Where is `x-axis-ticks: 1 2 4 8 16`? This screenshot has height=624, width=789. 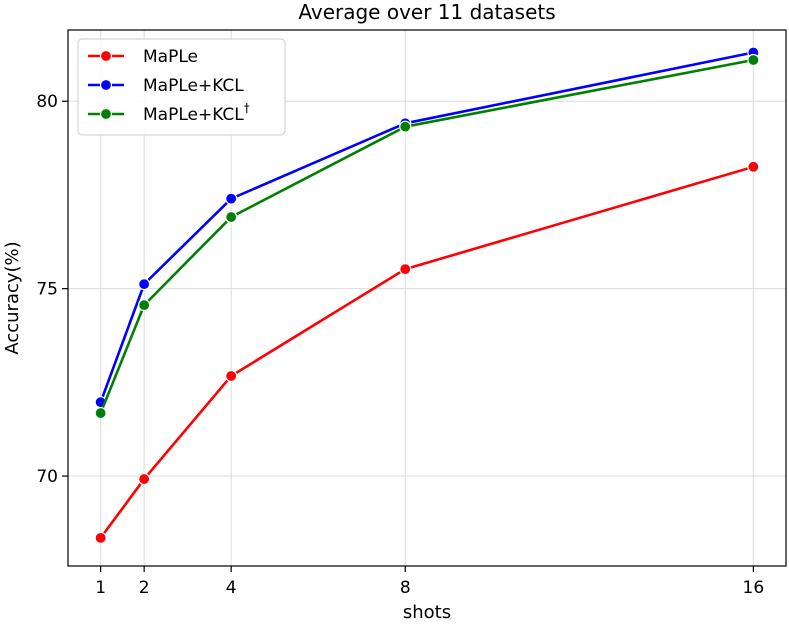 x-axis-ticks: 1 2 4 8 16 is located at coordinates (429, 582).